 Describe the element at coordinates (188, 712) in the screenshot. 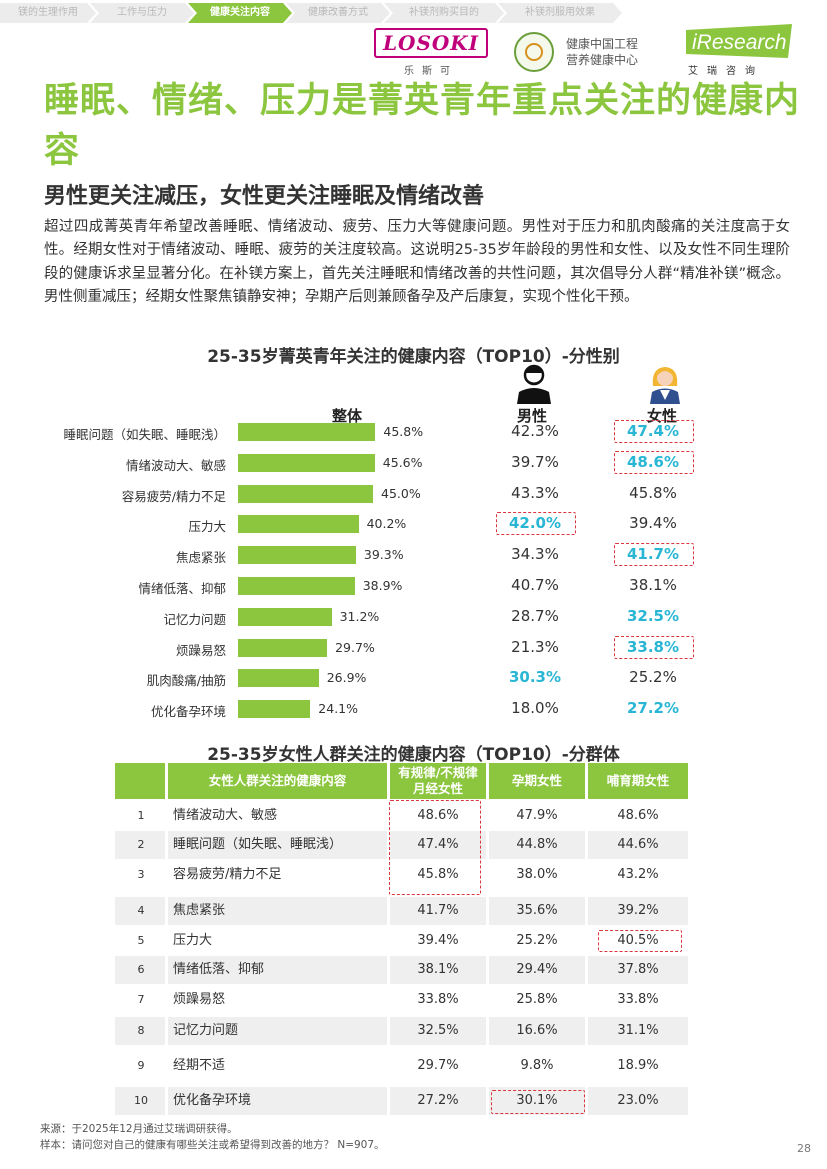

I see `category-label: 优化备孕环境` at that location.